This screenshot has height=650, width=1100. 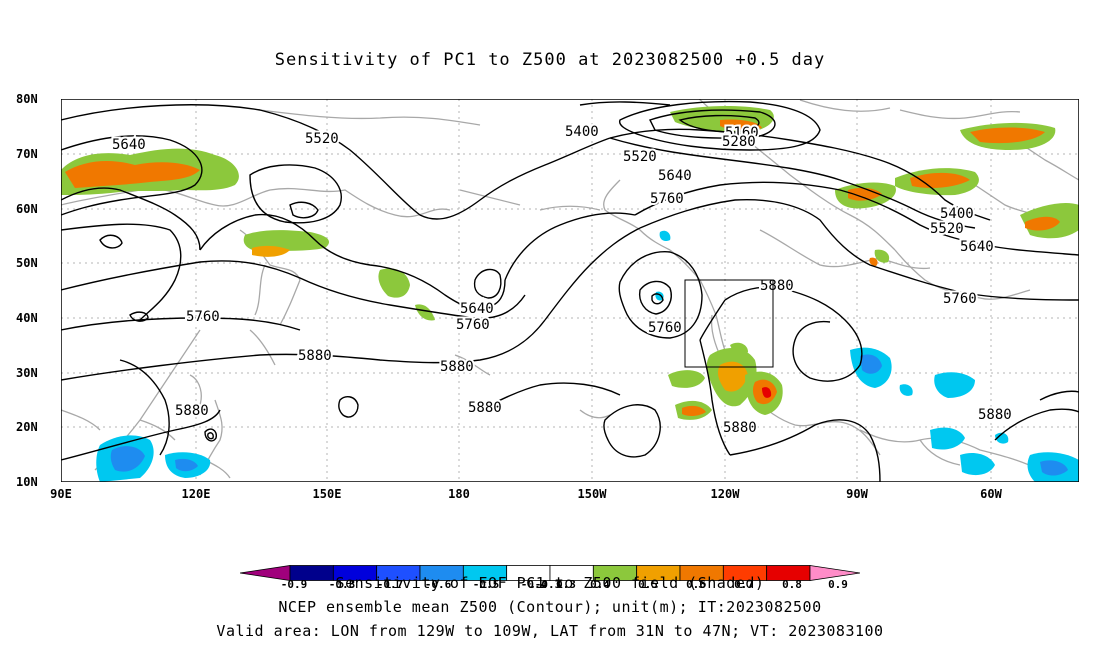 I want to click on lat-label-20n: 20N, so click(x=27, y=427).